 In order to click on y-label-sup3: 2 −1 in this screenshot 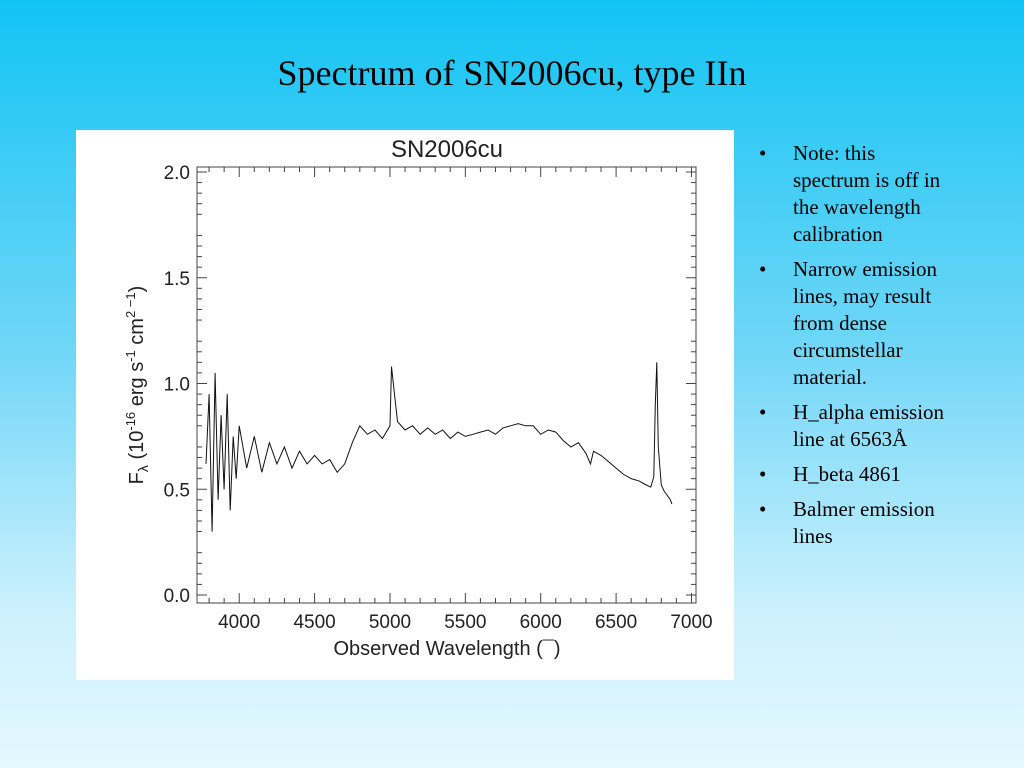, I will do `click(130, 305)`.